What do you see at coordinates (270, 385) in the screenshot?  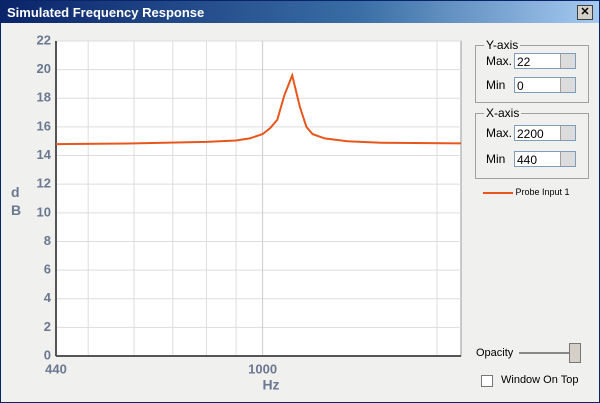 I see `x-axis-label: Hz` at bounding box center [270, 385].